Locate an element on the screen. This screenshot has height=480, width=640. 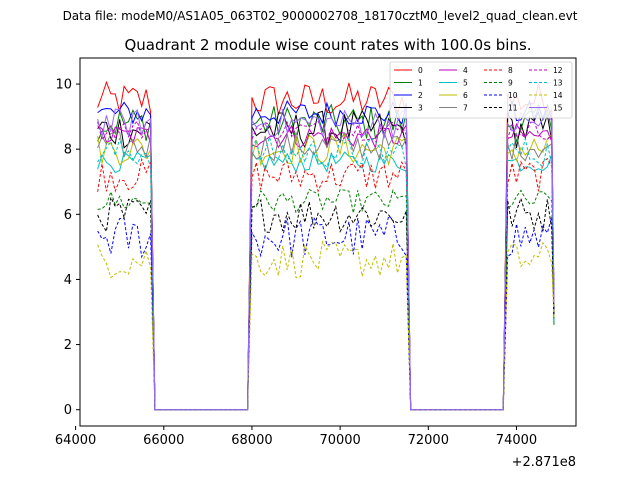
legend-label-1: 1 is located at coordinates (420, 83).